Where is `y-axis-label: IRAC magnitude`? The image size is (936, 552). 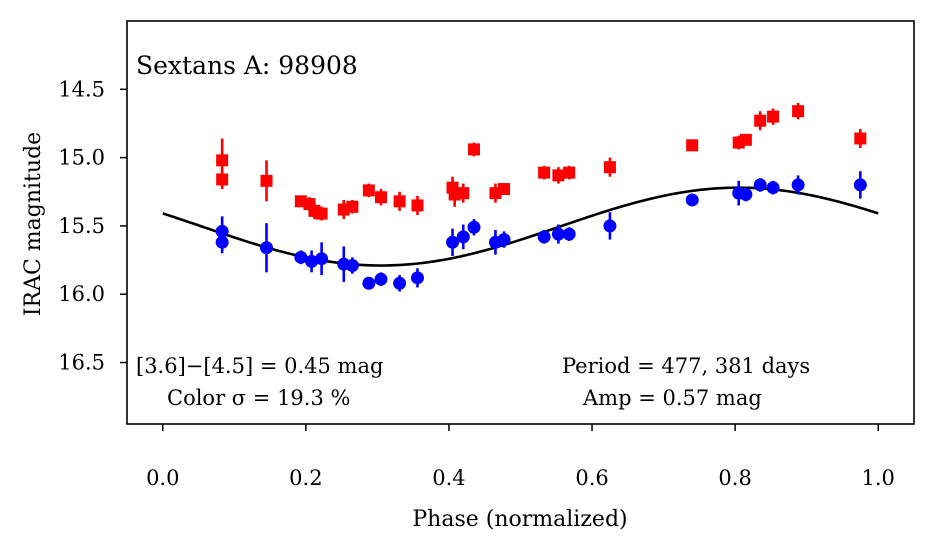 y-axis-label: IRAC magnitude is located at coordinates (33, 224).